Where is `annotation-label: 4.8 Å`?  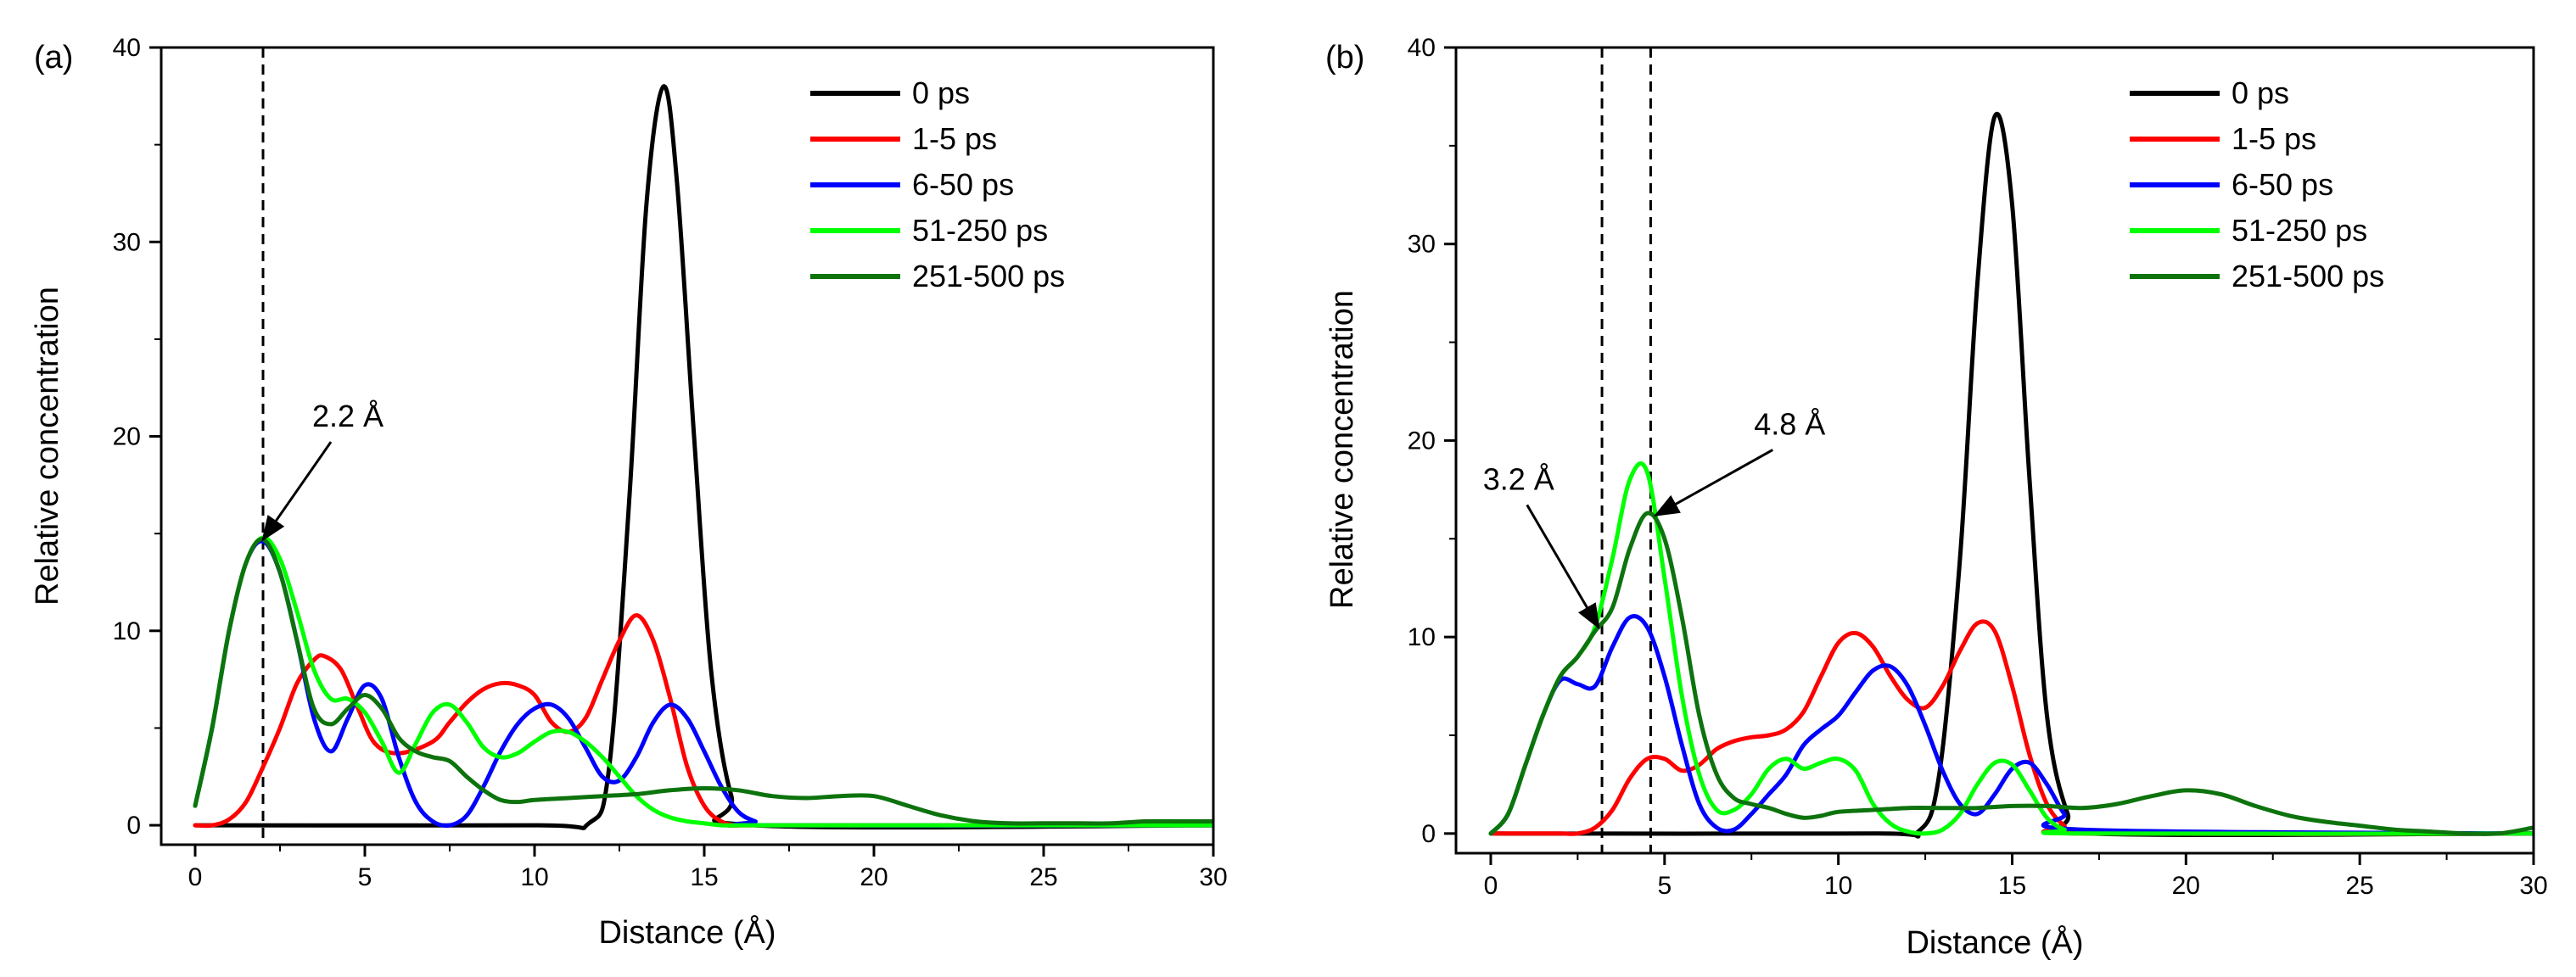 annotation-label: 4.8 Å is located at coordinates (1790, 423).